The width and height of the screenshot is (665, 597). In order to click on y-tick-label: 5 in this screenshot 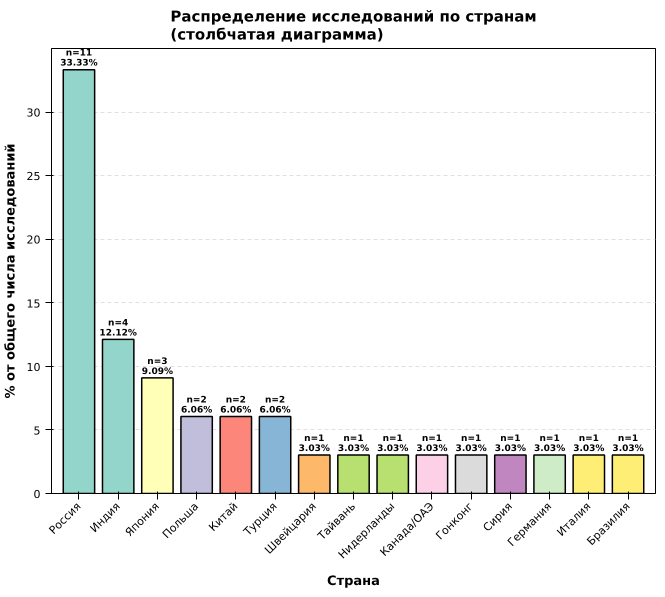, I will do `click(37, 431)`.